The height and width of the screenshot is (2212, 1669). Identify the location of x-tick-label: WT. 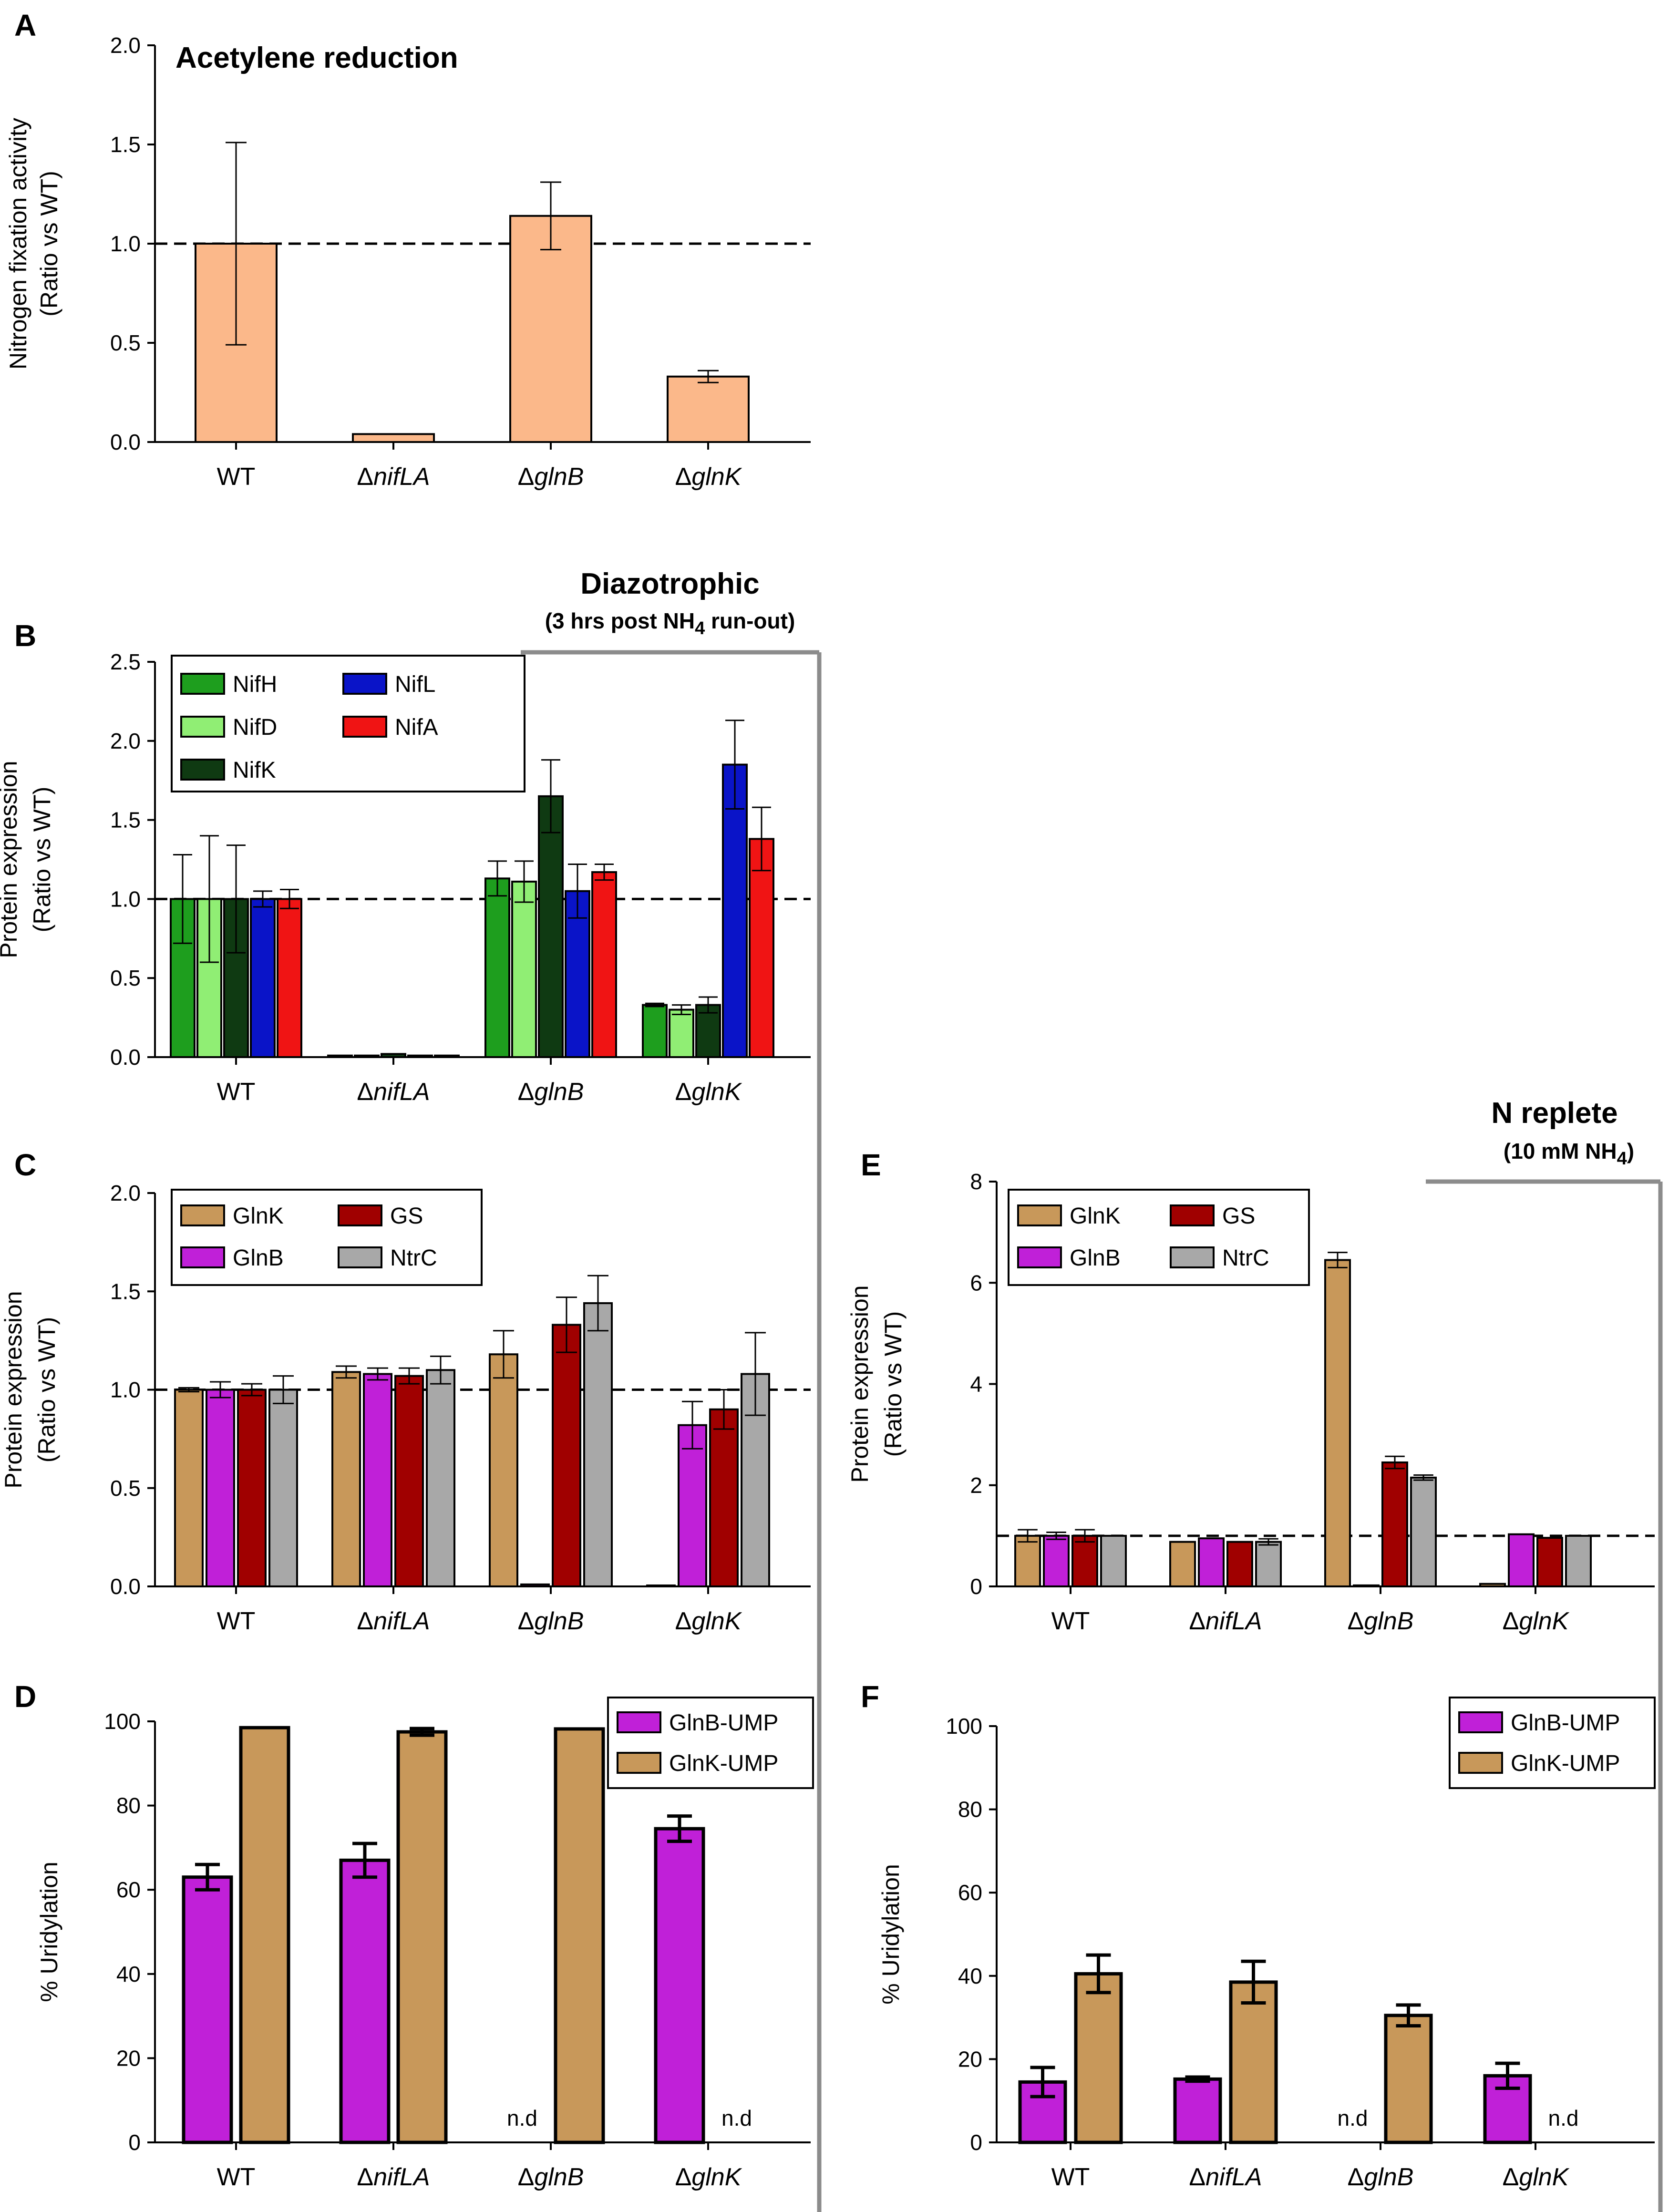
(237, 1092).